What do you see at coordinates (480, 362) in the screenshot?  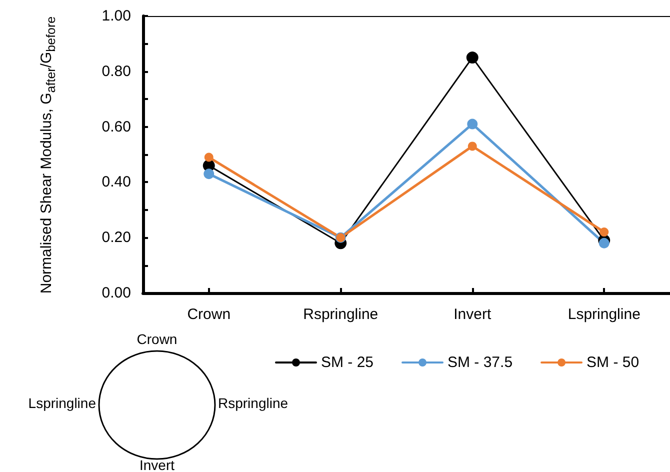 I see `legend-label: SM - 37.5` at bounding box center [480, 362].